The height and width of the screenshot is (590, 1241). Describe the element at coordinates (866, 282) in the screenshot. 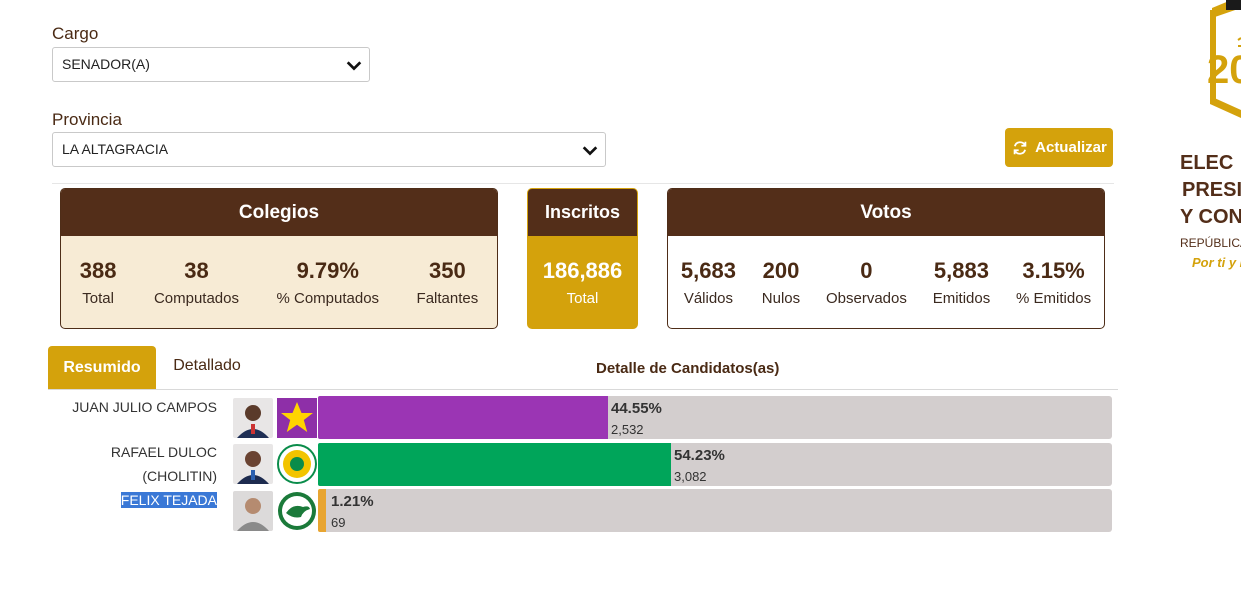

I see `votos-observados: 0 Observados` at that location.